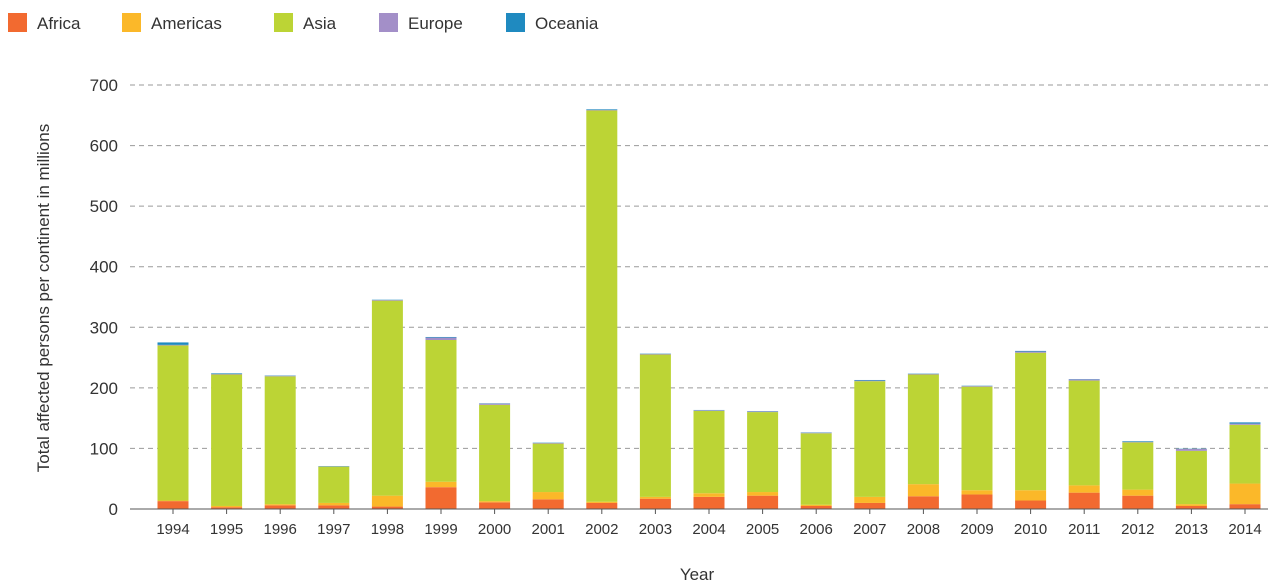 The width and height of the screenshot is (1279, 587). What do you see at coordinates (104, 388) in the screenshot?
I see `y-tick-label: 200` at bounding box center [104, 388].